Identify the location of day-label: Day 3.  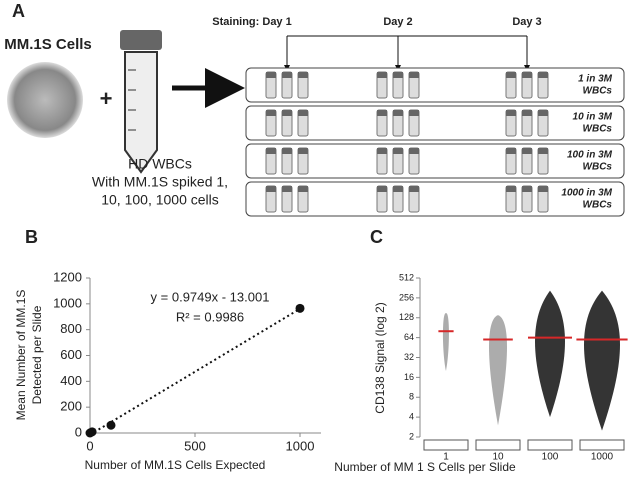
(526, 22).